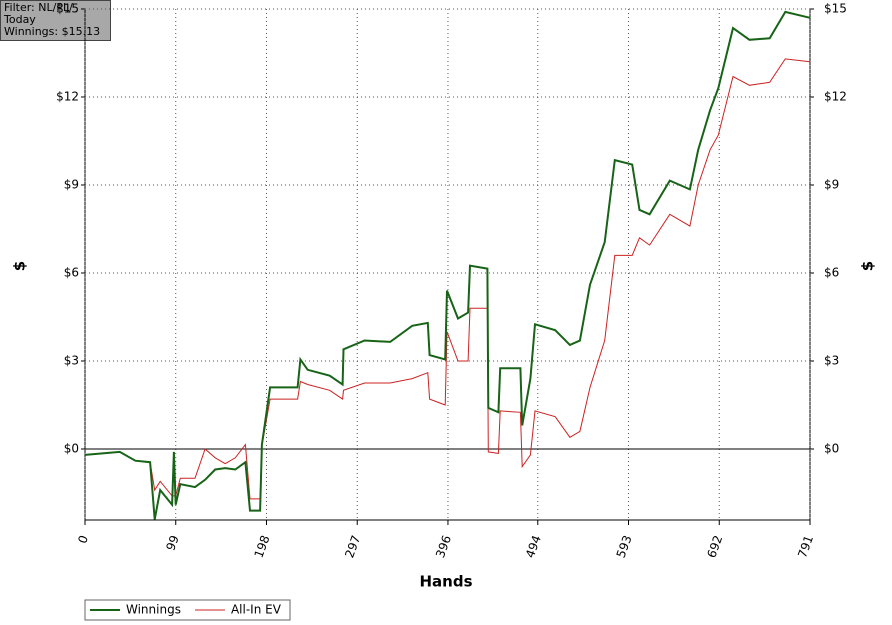  What do you see at coordinates (83, 539) in the screenshot?
I see `x-tick-label: 0` at bounding box center [83, 539].